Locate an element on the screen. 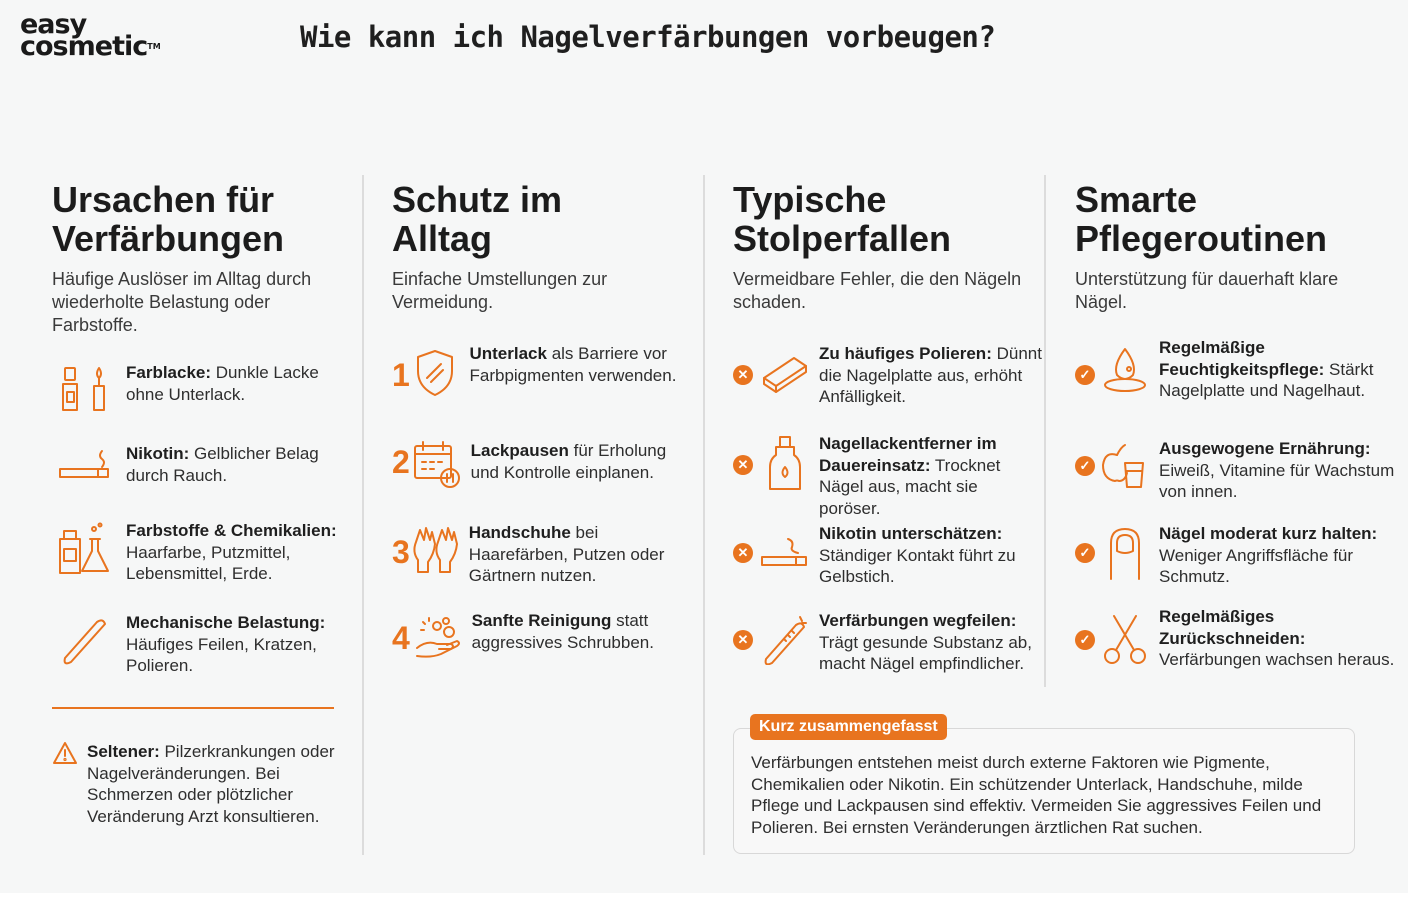  summary-box is located at coordinates (1044, 791).